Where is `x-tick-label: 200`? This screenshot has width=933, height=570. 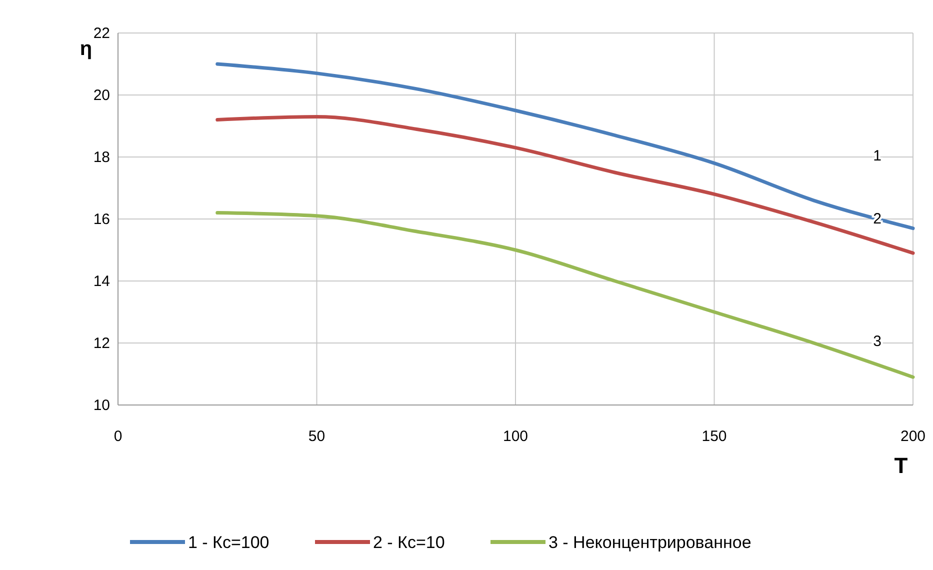 x-tick-label: 200 is located at coordinates (913, 436).